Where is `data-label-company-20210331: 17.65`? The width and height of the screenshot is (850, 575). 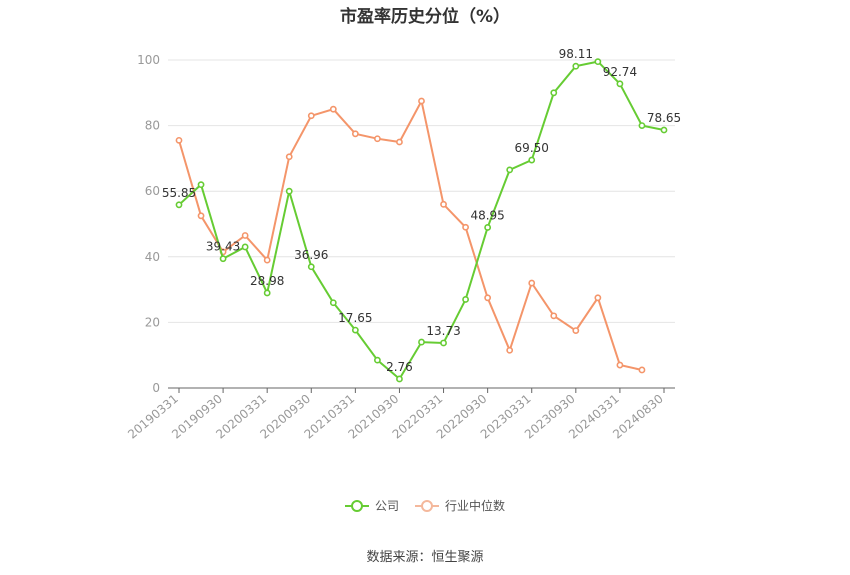
data-label-company-20210331: 17.65 is located at coordinates (355, 318).